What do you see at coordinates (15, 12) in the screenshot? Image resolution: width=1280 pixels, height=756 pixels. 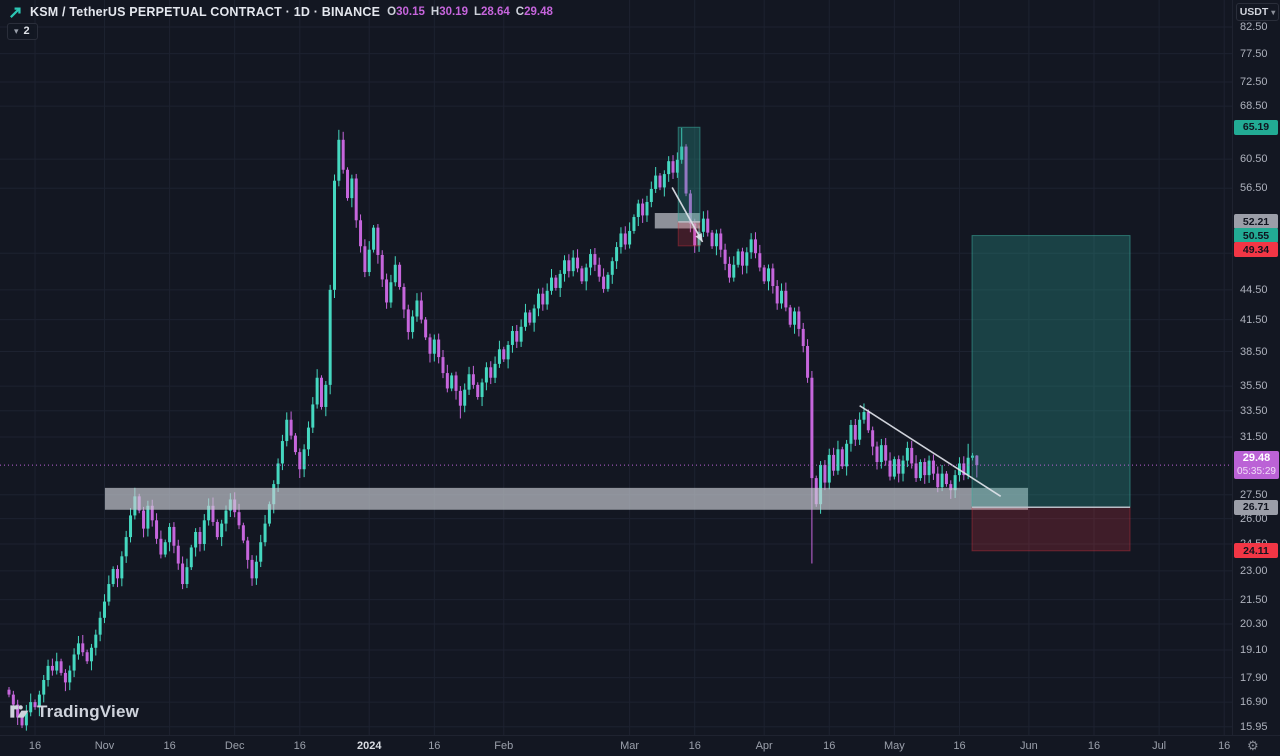 I see `tradingview-logo-icon` at bounding box center [15, 12].